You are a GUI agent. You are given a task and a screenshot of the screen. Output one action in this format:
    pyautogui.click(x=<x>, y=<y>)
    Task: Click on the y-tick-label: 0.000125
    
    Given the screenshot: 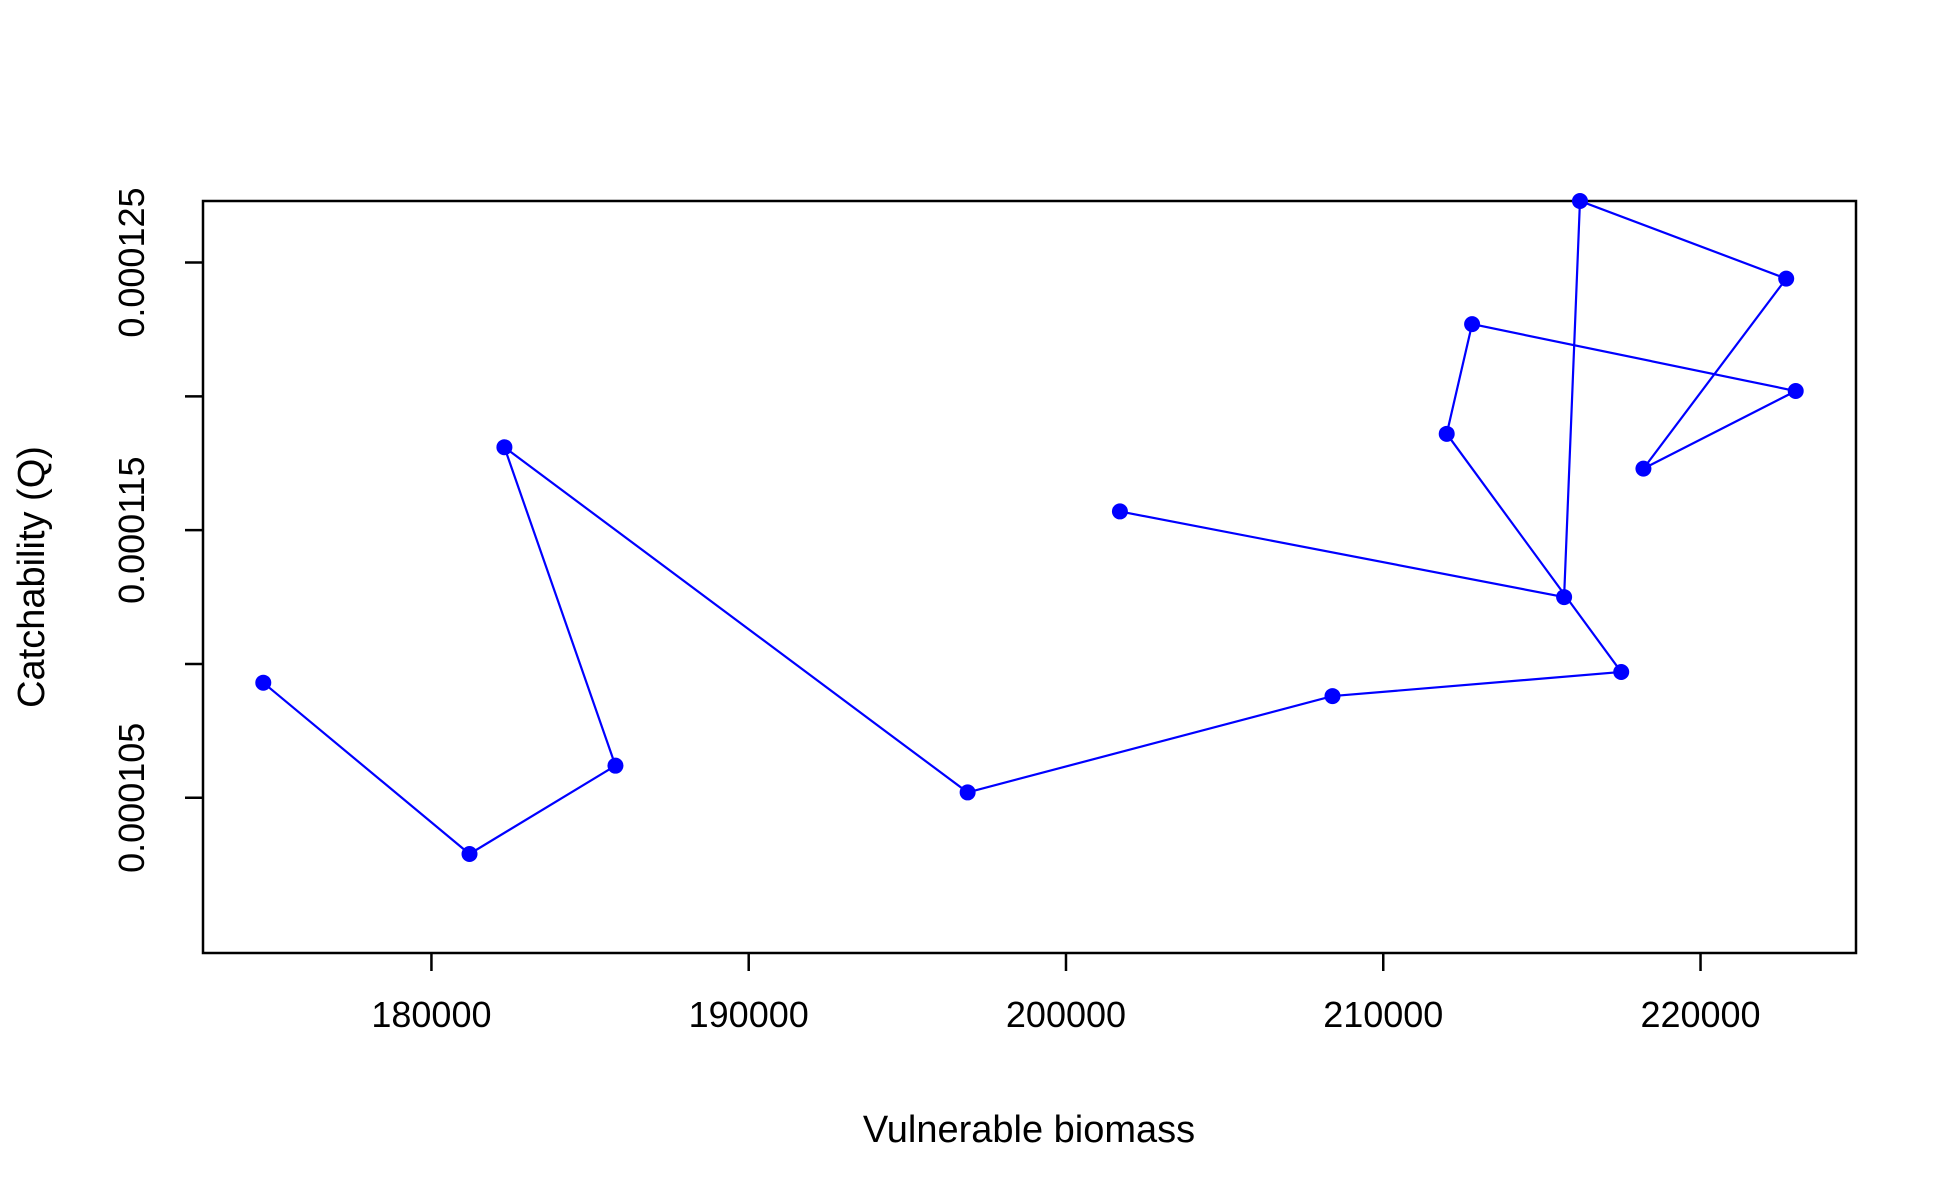 What is the action you would take?
    pyautogui.click(x=131, y=262)
    